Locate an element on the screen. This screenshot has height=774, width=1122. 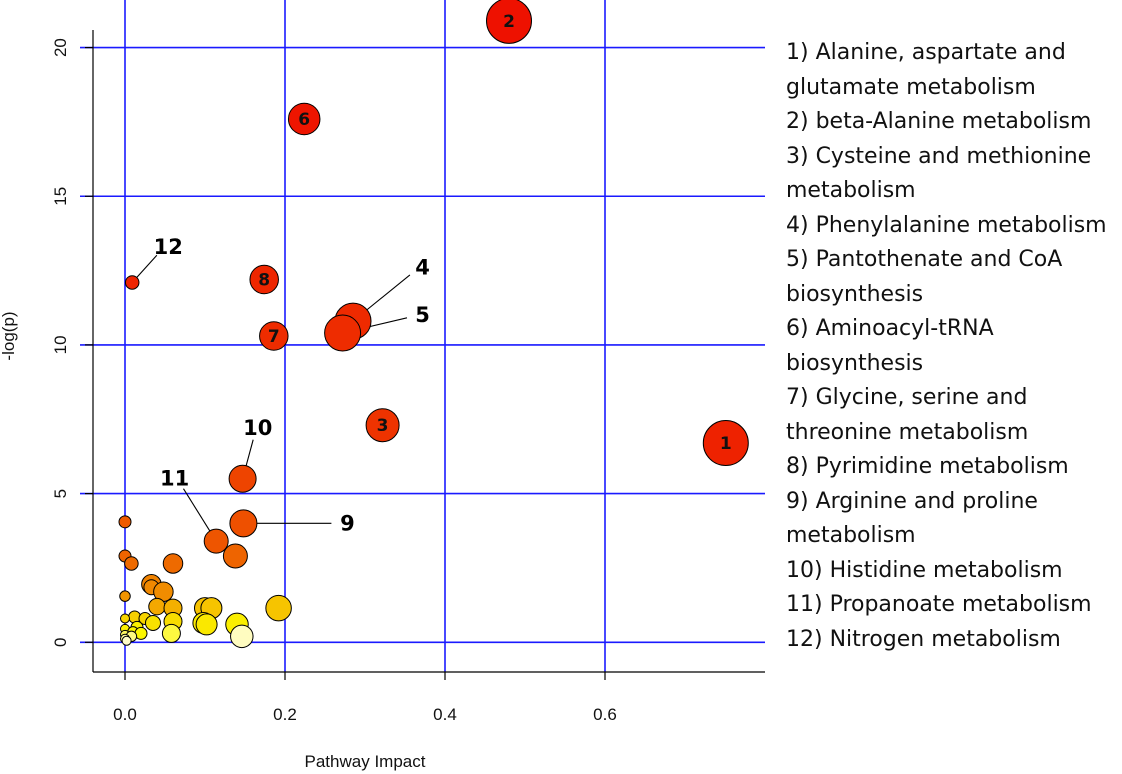
callout-label: 4 is located at coordinates (422, 268).